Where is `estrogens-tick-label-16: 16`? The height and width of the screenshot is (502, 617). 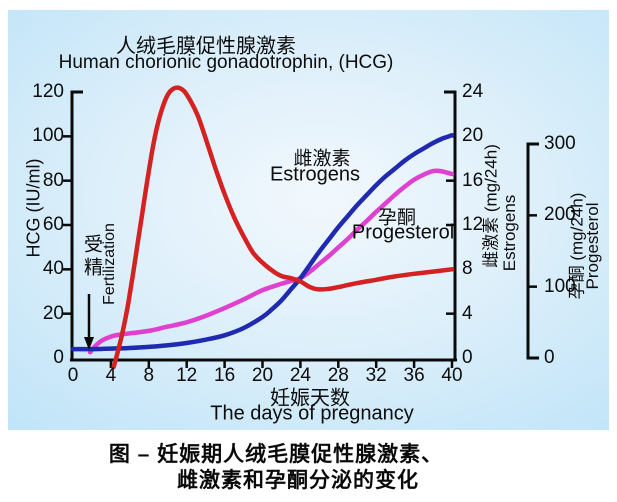 estrogens-tick-label-16: 16 is located at coordinates (473, 180).